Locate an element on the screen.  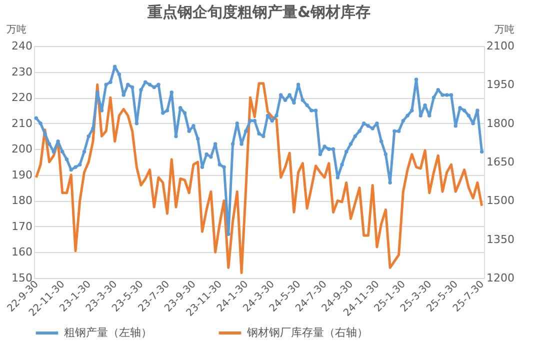
y-tick-label: 240 is located at coordinates (22, 46).